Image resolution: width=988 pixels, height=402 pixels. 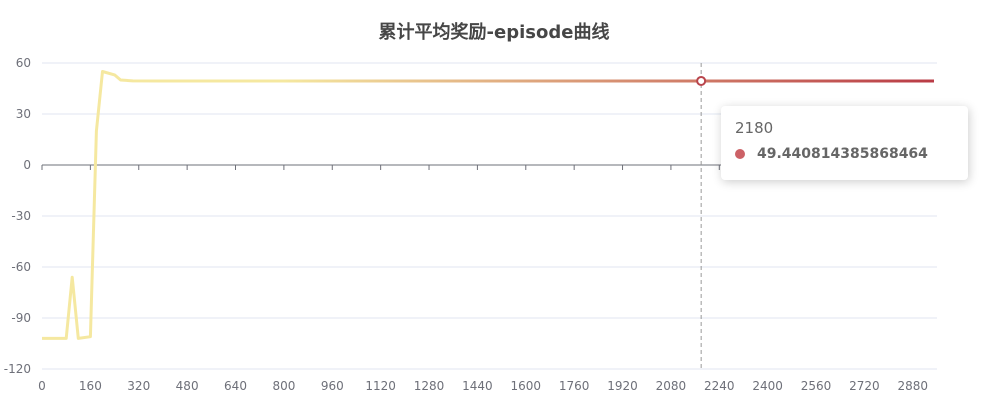 I want to click on y-tick-label: -90, so click(x=21, y=318).